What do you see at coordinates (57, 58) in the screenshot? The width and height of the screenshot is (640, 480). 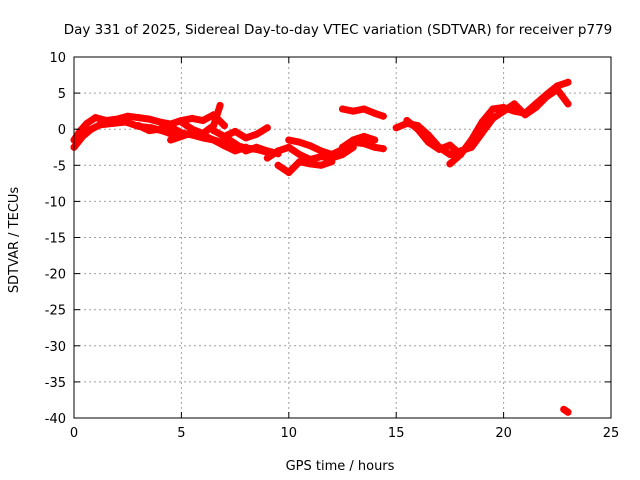 I see `y-tick-label: 10` at bounding box center [57, 58].